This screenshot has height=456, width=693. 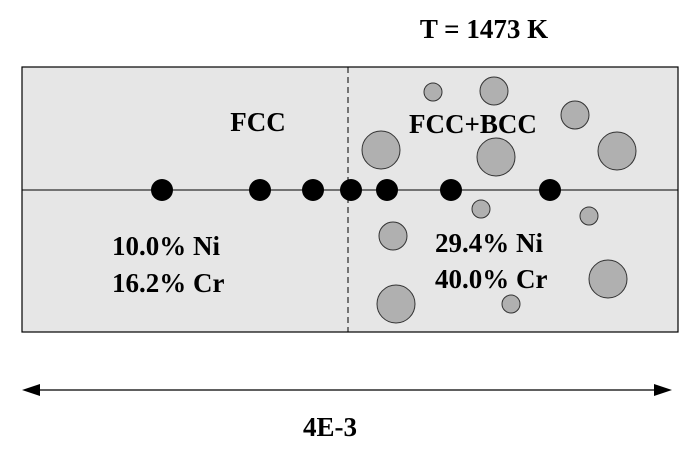 I want to click on composition: 29.4% Ni, so click(x=489, y=243).